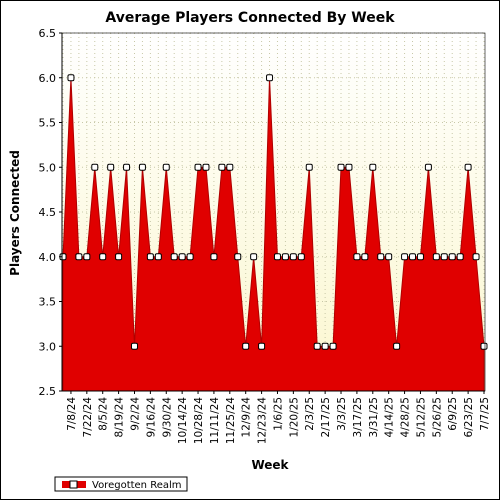  I want to click on legend-box, so click(121, 484).